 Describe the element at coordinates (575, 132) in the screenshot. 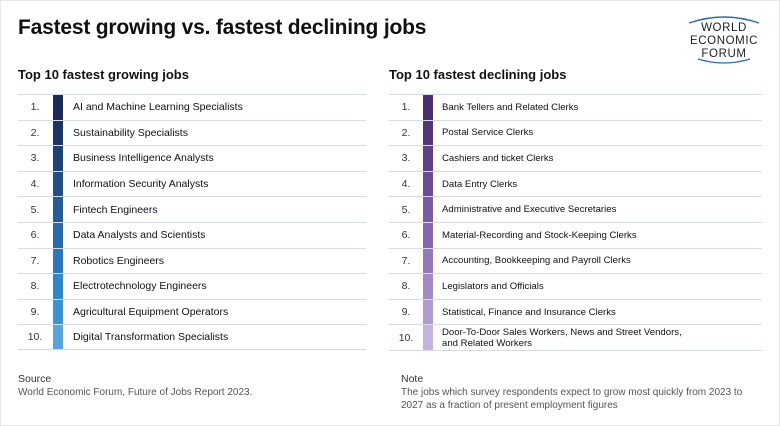

I see `list-item: 2. Postal Service Clerks` at that location.